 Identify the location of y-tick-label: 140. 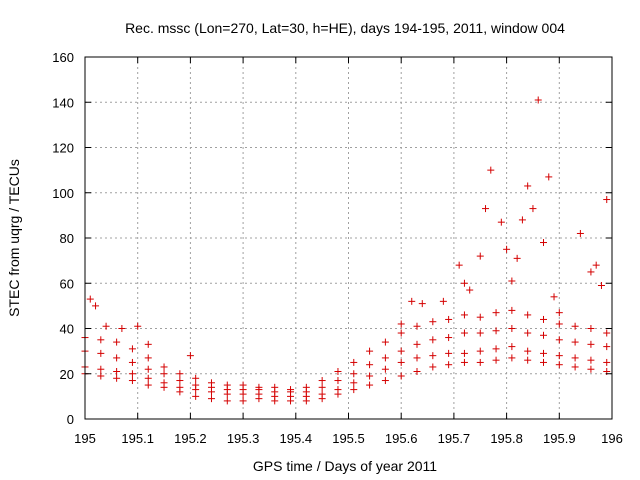
(63, 102).